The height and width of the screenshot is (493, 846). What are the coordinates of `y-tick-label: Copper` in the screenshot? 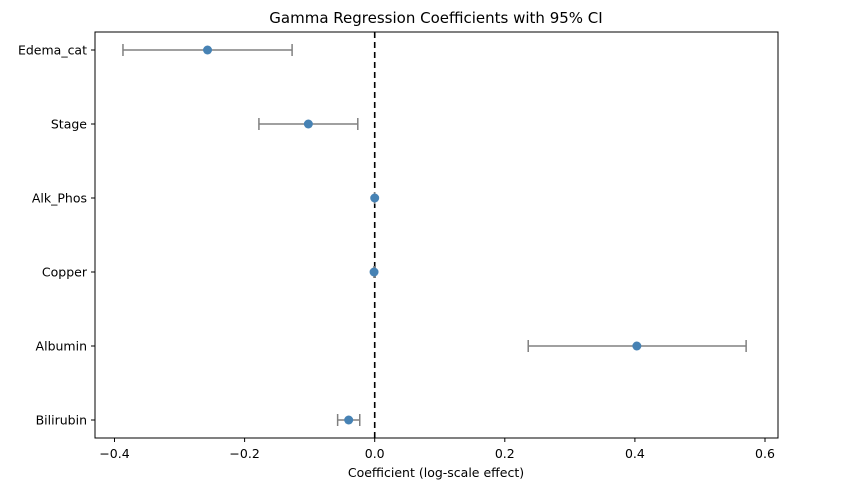 It's located at (65, 272).